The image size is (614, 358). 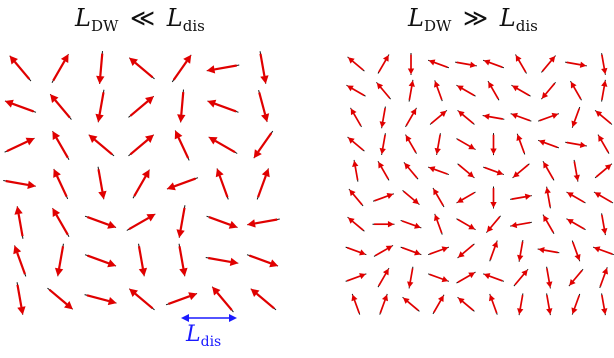 I want to click on title-left-relation: ≪, so click(x=143, y=18).